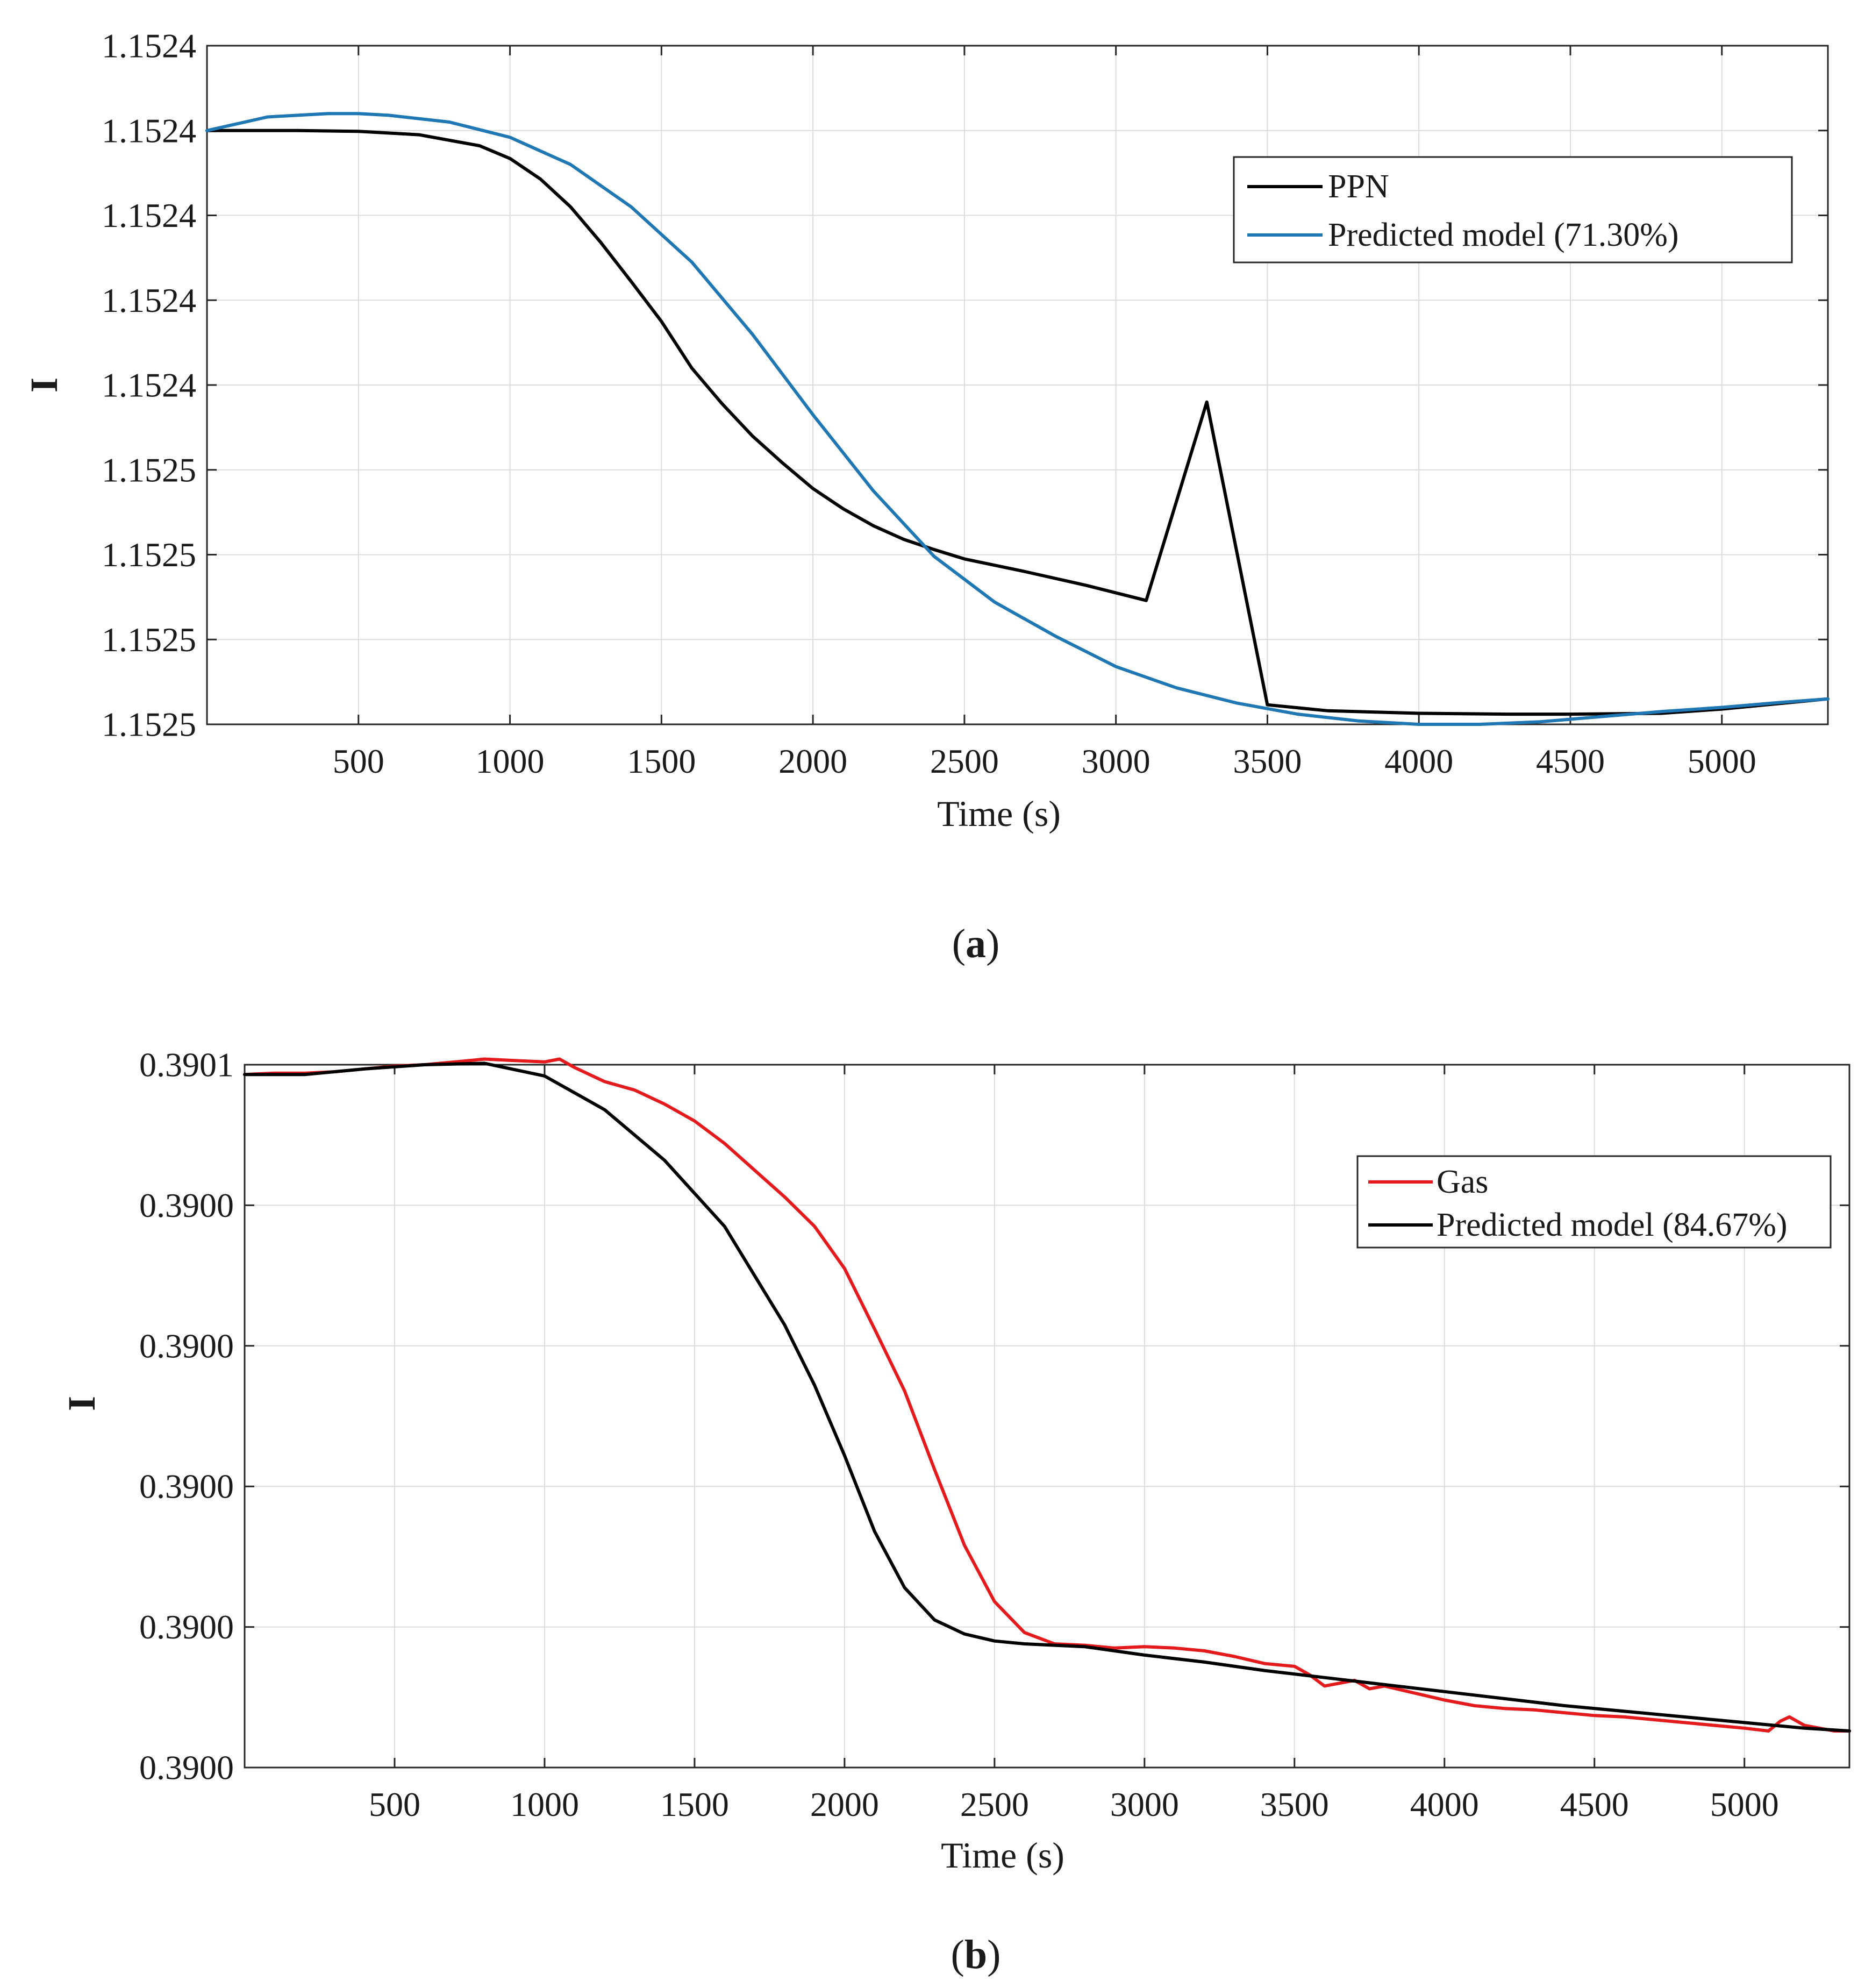  I want to click on panel-letter-a: a, so click(976, 944).